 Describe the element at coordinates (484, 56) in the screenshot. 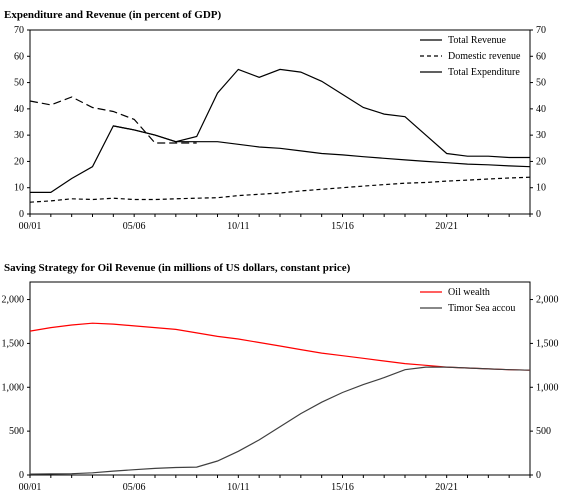

I see `legend-label: Domestic revenue` at that location.